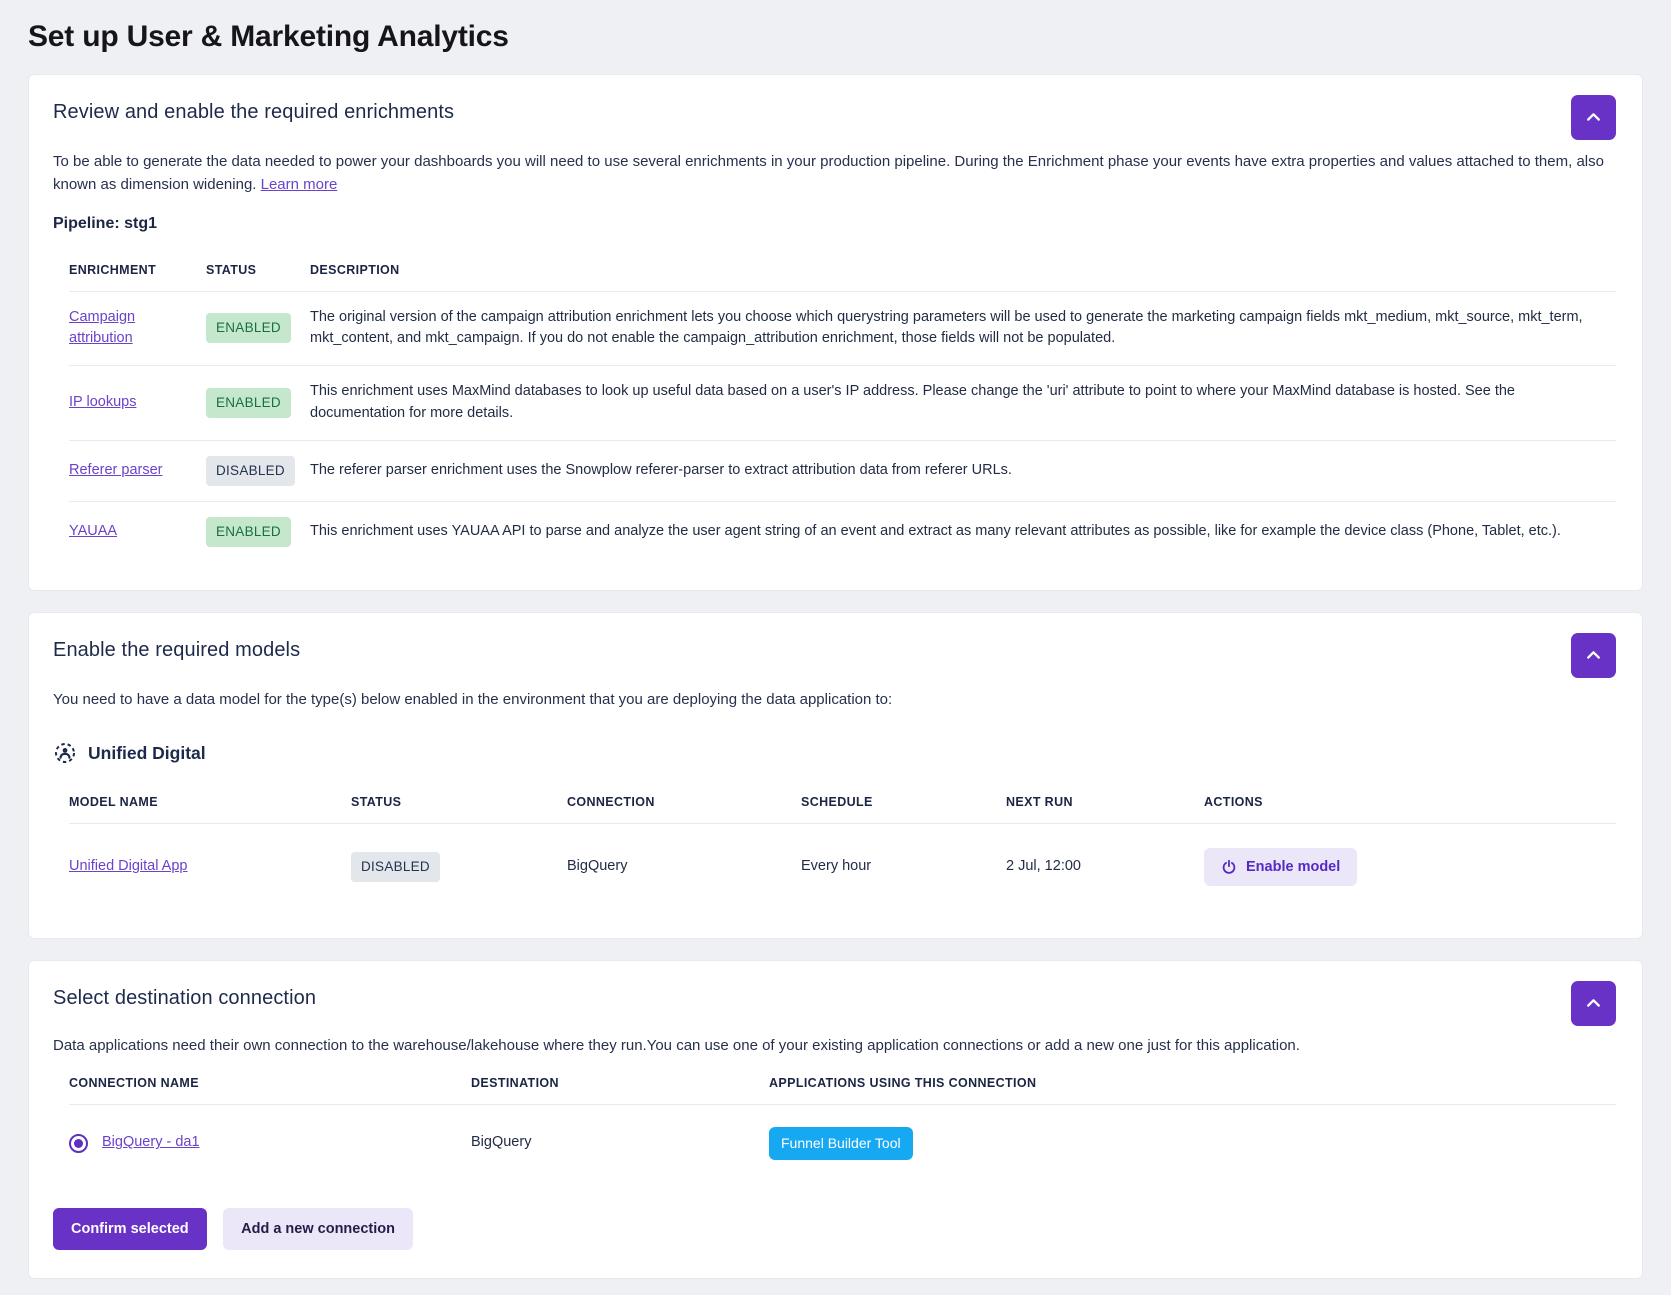  Describe the element at coordinates (842, 269) in the screenshot. I see `table-header: ENRICHMENT STATUS DESCRIPTION` at that location.